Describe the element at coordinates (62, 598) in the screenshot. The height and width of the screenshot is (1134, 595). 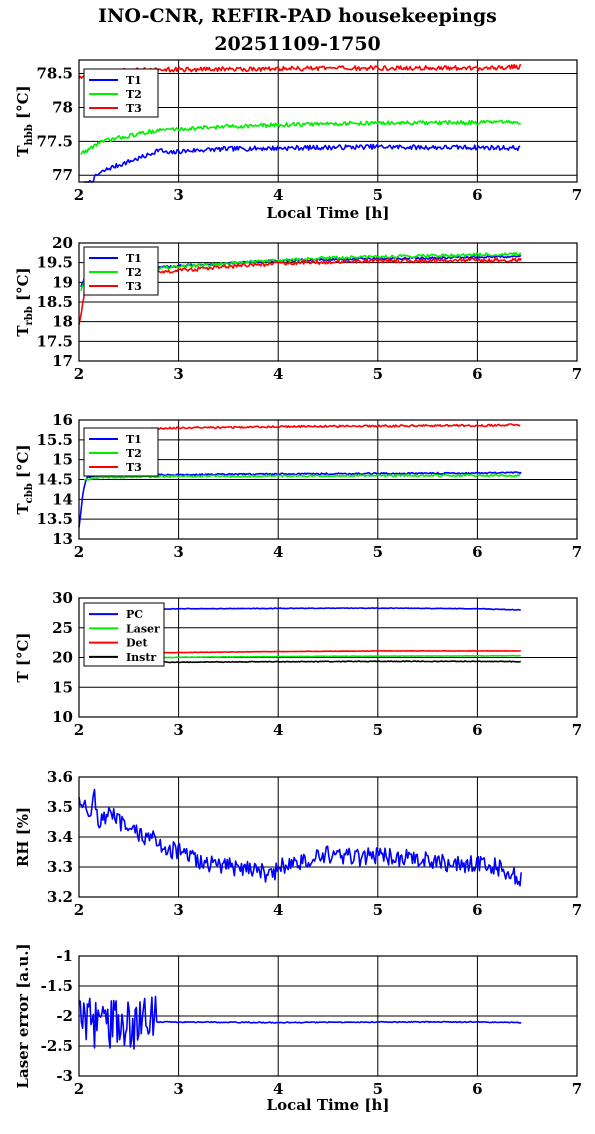
I see `y-tick-label: 30` at that location.